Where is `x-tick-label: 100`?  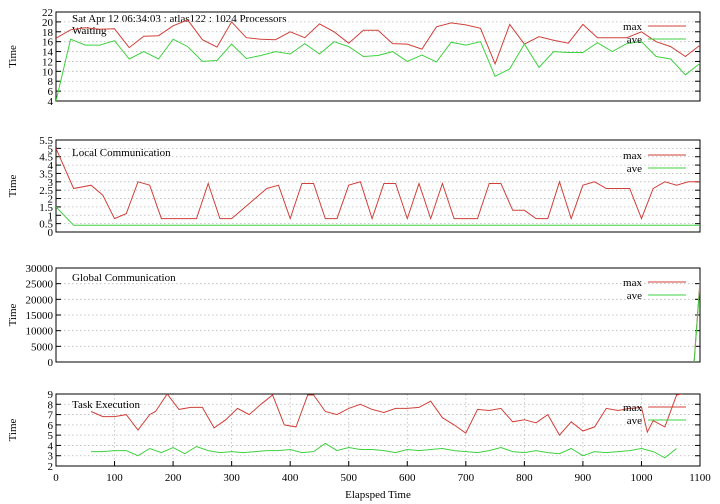
x-tick-label: 100 is located at coordinates (114, 478).